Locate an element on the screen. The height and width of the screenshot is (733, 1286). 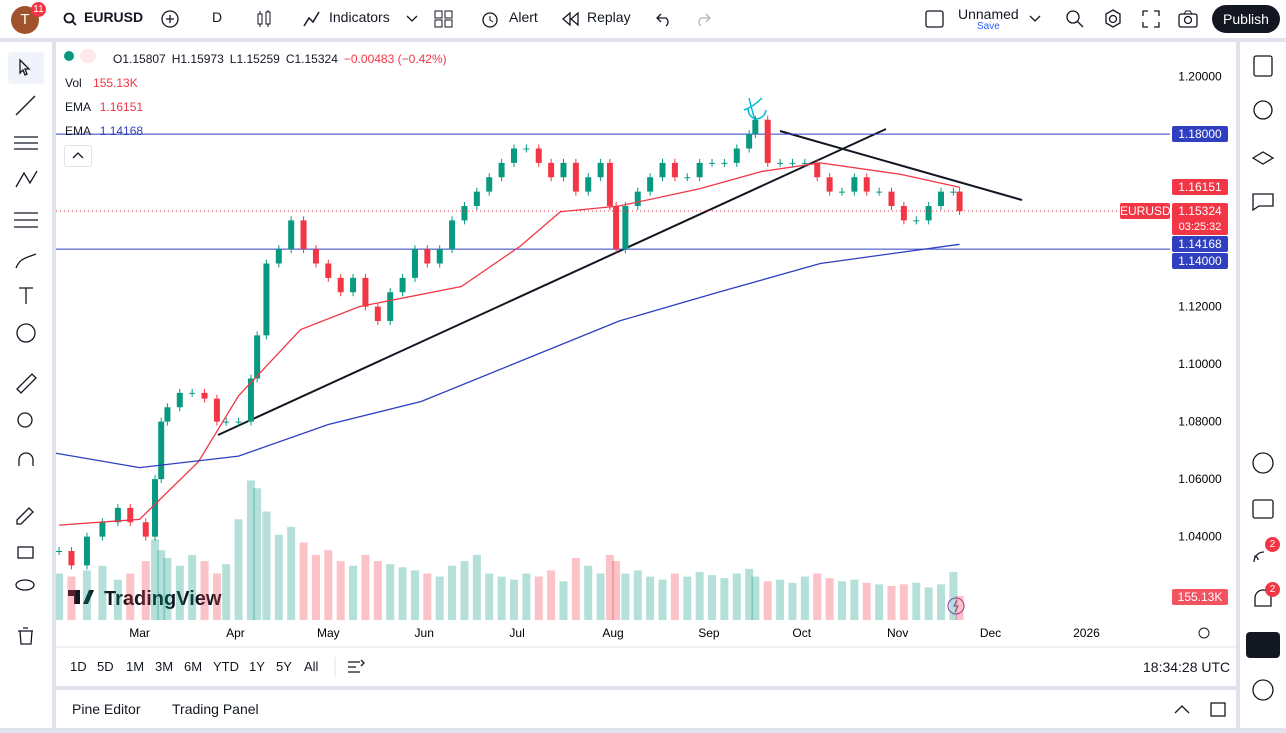
products-button is located at coordinates (1263, 645).